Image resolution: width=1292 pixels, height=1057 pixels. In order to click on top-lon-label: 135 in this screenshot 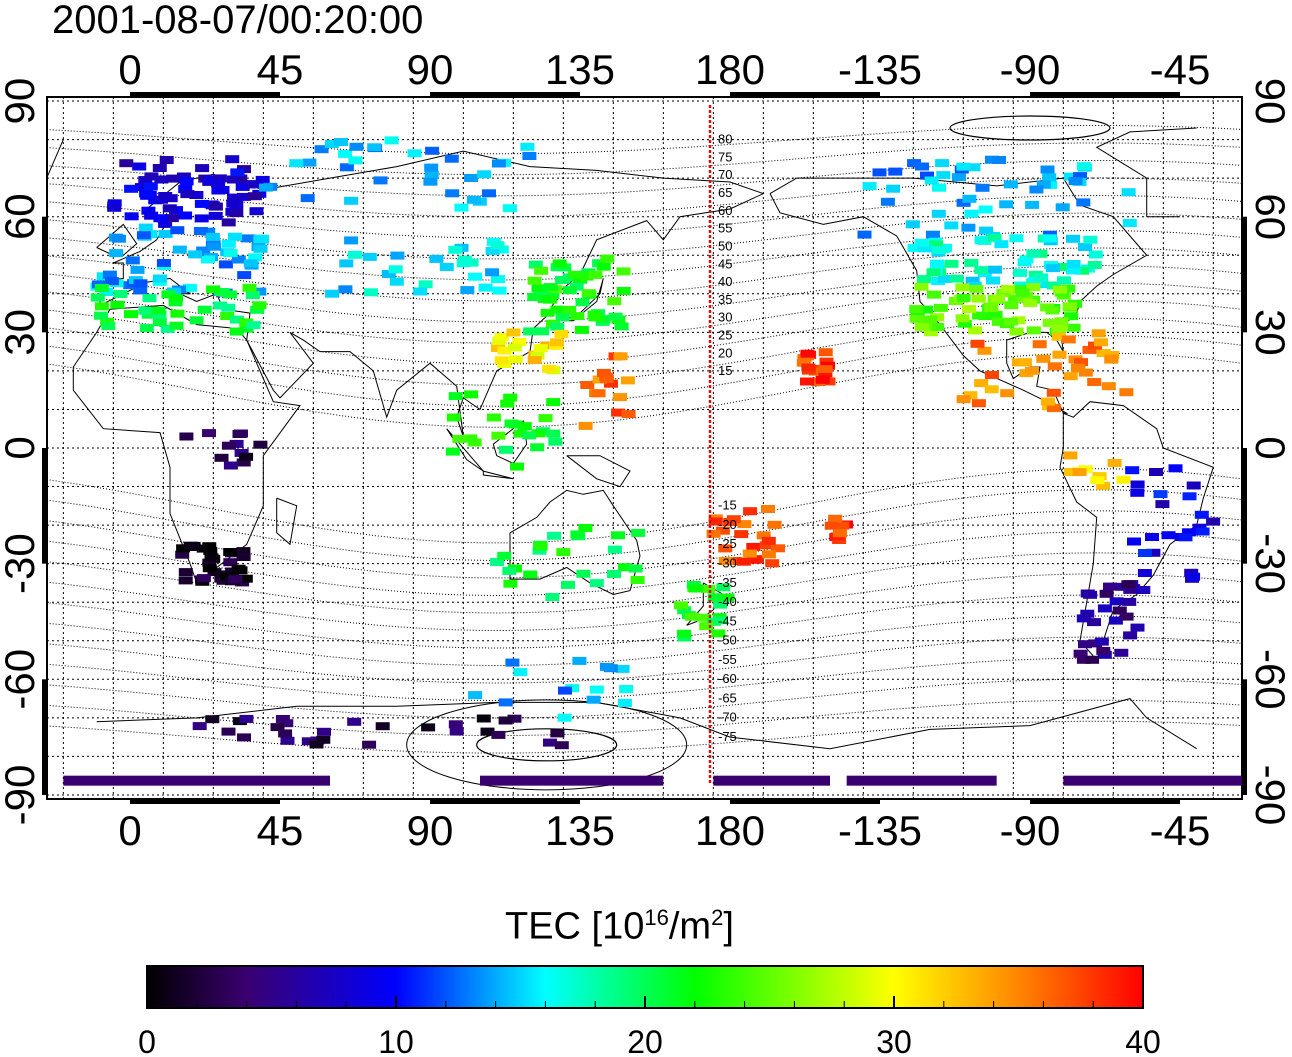, I will do `click(580, 69)`.